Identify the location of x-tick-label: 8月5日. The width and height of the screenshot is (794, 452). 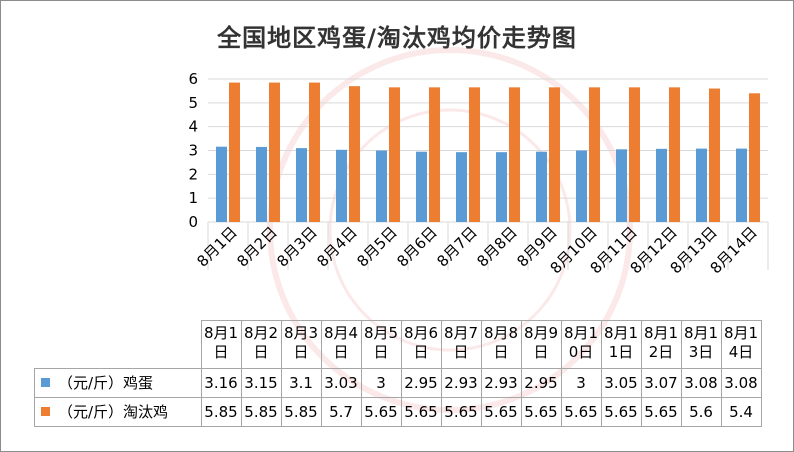
(376, 246).